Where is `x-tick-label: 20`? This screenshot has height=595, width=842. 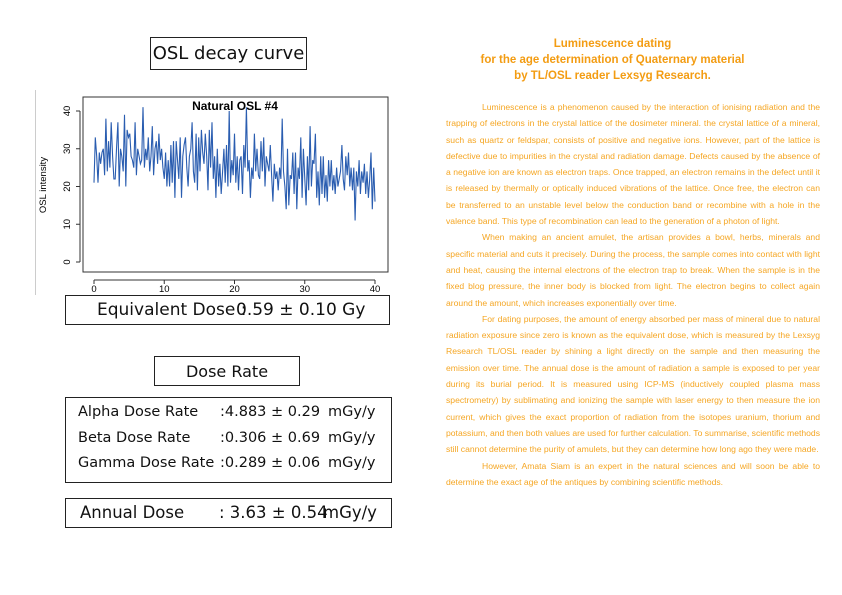 x-tick-label: 20 is located at coordinates (234, 289).